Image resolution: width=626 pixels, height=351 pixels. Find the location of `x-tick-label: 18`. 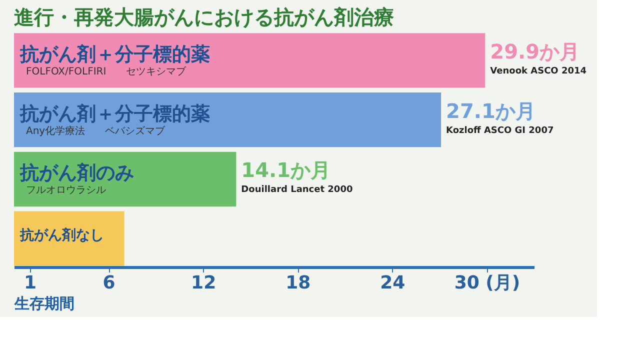

x-tick-label: 18 is located at coordinates (298, 283).